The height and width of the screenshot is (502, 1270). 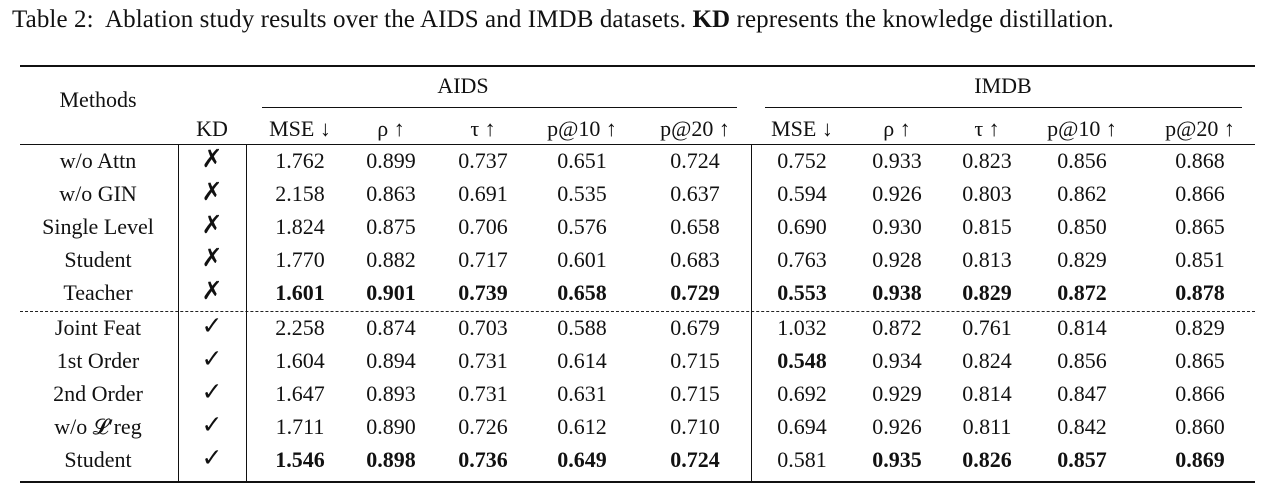 What do you see at coordinates (987, 259) in the screenshot?
I see `imdb-value-cell: 0.813` at bounding box center [987, 259].